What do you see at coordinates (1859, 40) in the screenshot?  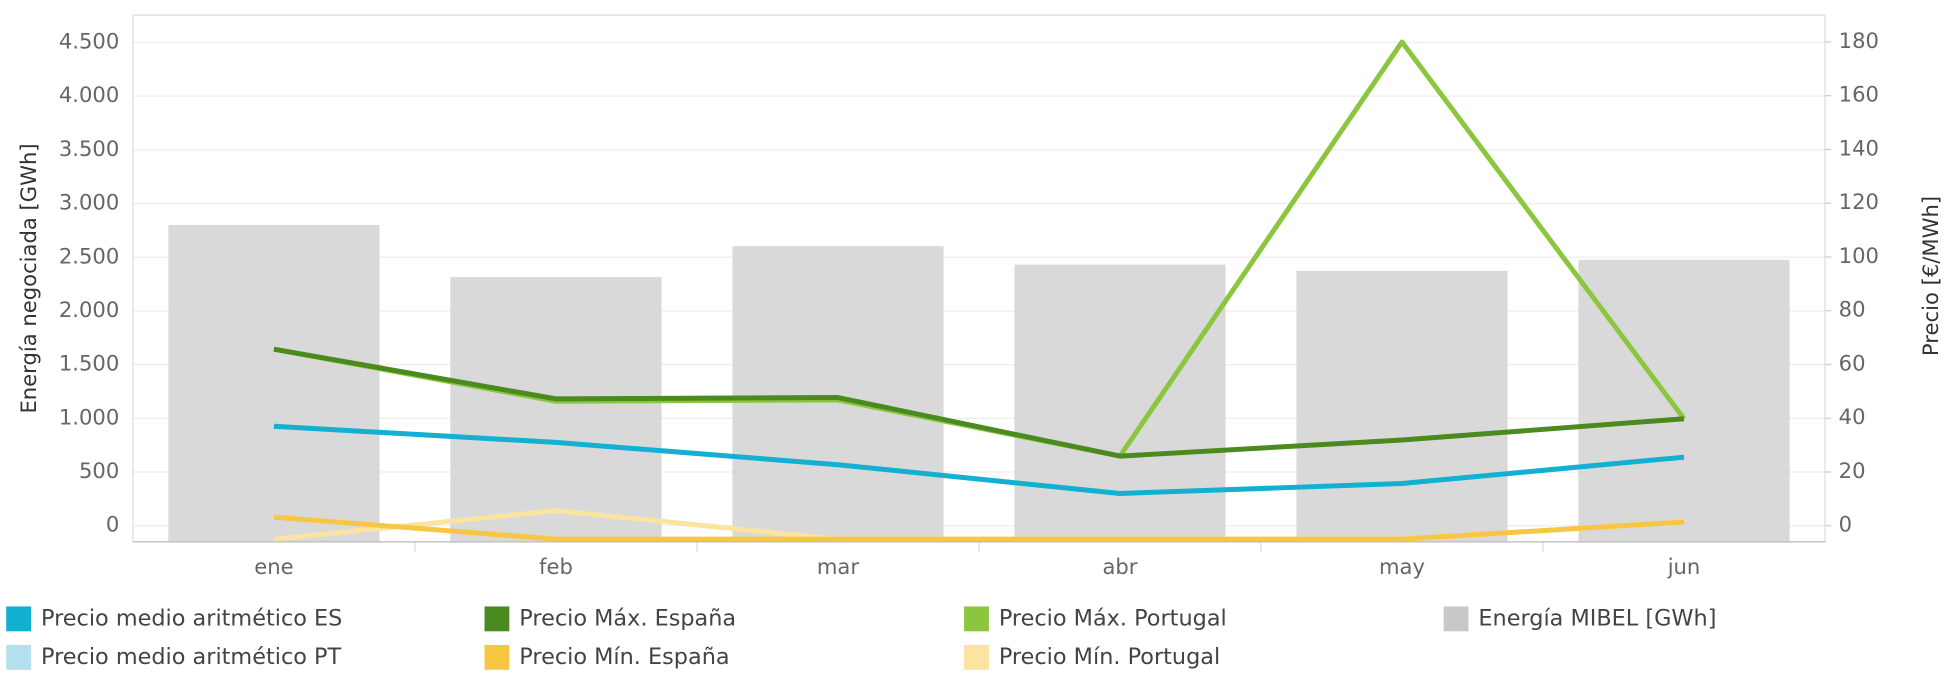 I see `y2-tick-label: 180` at bounding box center [1859, 40].